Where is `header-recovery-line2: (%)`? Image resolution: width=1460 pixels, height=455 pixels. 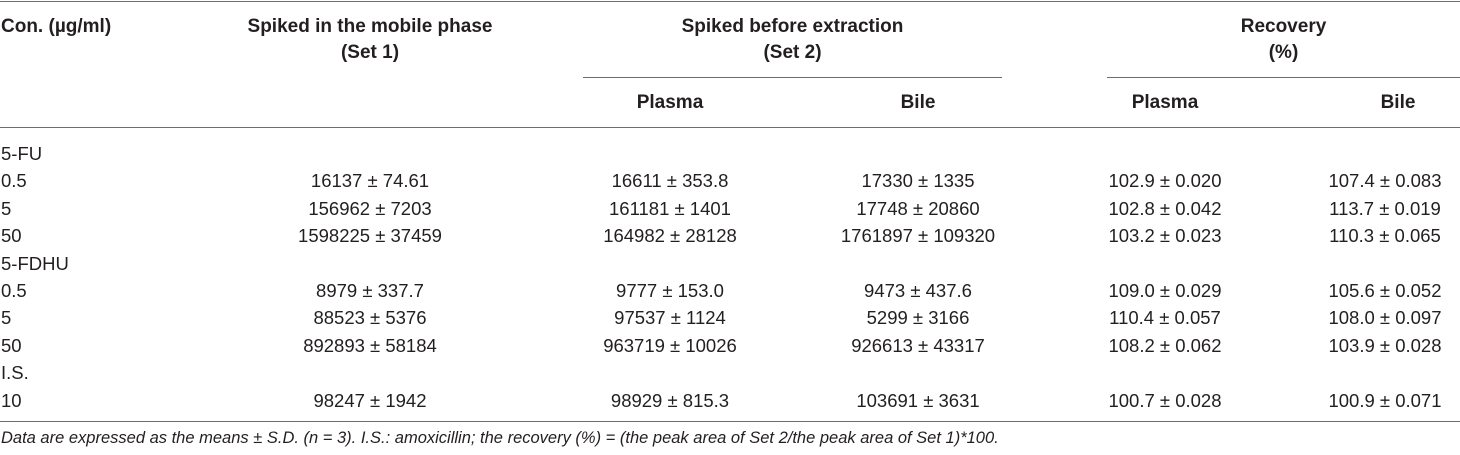 header-recovery-line2: (%) is located at coordinates (1283, 52).